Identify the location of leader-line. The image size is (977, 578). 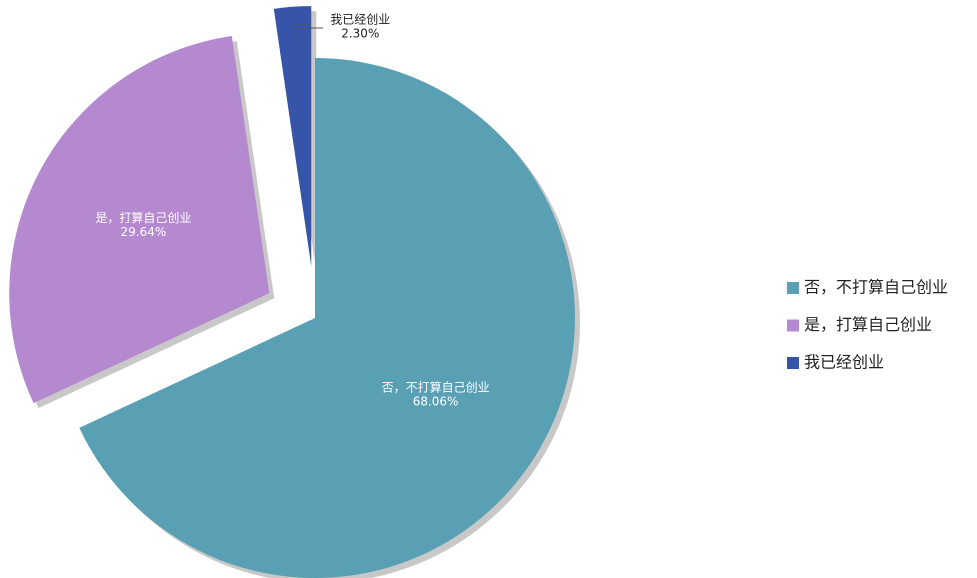
(309, 36).